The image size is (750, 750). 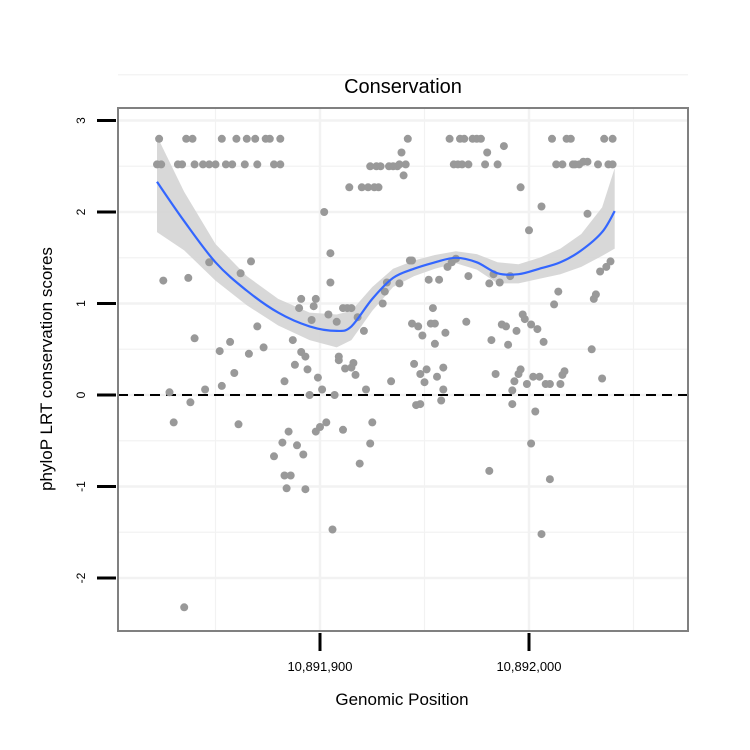 What do you see at coordinates (81, 211) in the screenshot?
I see `y-tick-label: 2` at bounding box center [81, 211].